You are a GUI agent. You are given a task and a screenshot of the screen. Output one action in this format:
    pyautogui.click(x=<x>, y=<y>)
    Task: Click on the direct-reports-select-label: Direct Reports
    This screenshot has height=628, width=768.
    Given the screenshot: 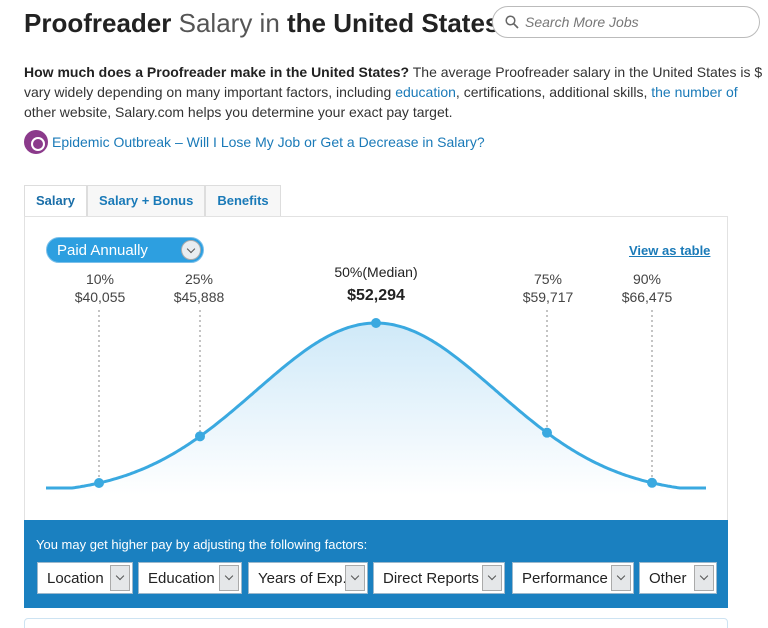 What is the action you would take?
    pyautogui.click(x=431, y=578)
    